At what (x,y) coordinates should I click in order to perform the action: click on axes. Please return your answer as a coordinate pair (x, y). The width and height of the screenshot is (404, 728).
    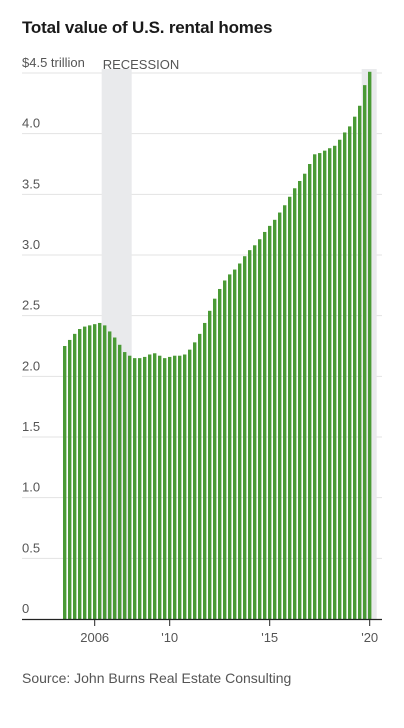
    Looking at the image, I should click on (202, 622).